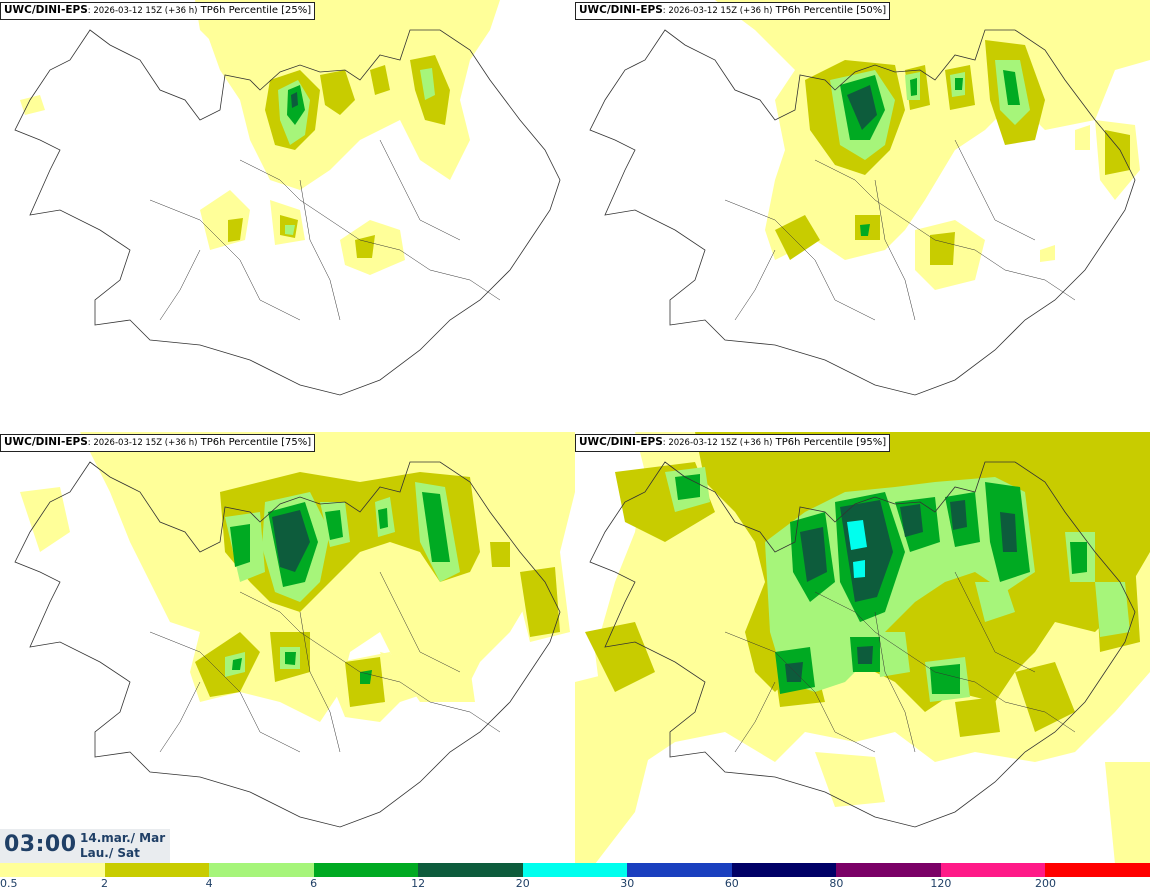  I want to click on legend-tick-label: 60, so click(731, 883).